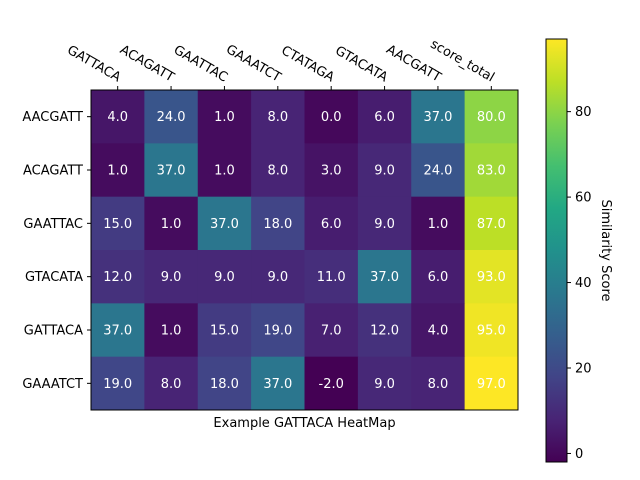 Image resolution: width=640 pixels, height=480 pixels. I want to click on y-tick-label: GAAATCT, so click(52, 384).